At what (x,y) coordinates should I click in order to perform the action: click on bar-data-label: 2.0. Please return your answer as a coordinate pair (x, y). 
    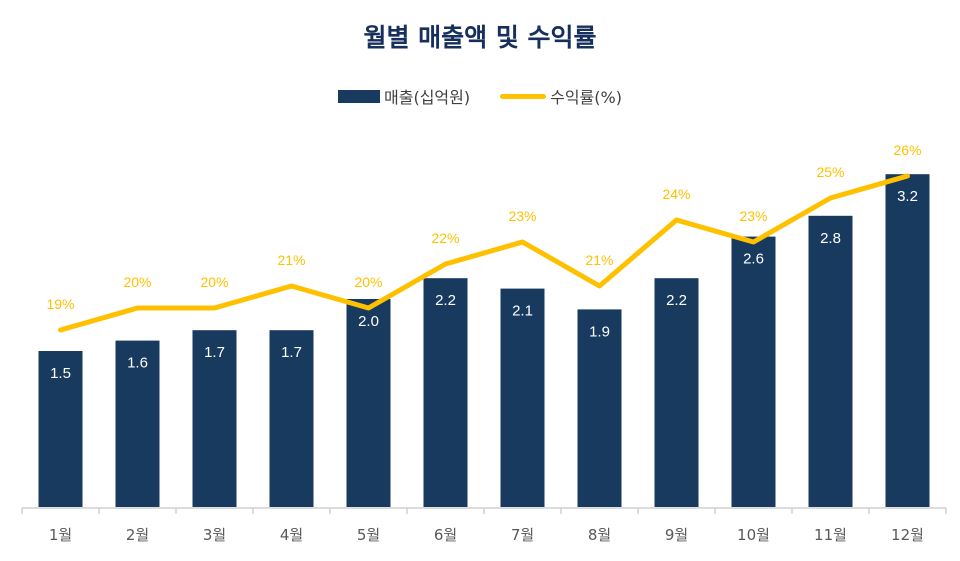
    Looking at the image, I should click on (368, 321).